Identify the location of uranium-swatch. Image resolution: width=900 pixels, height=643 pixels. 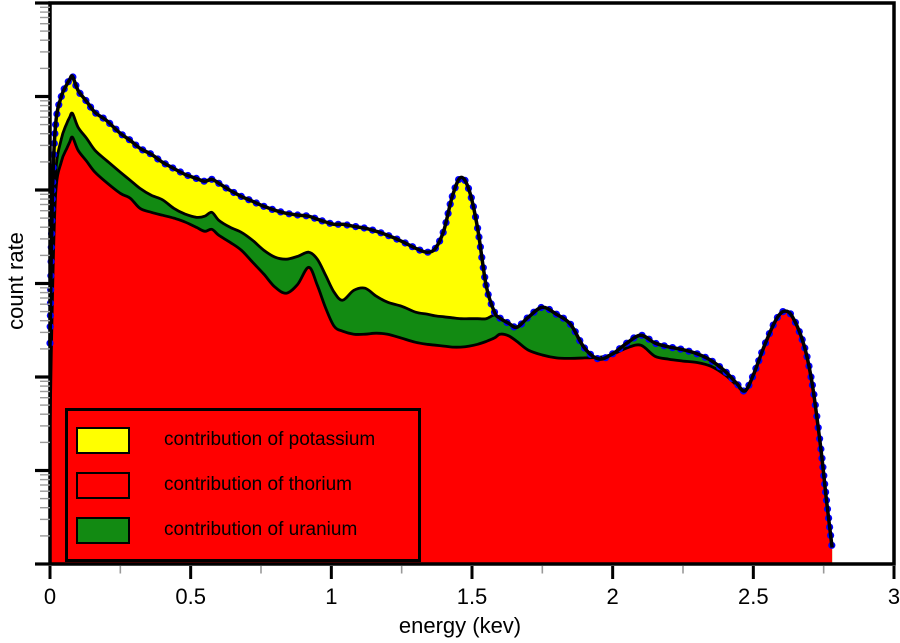
(103, 530).